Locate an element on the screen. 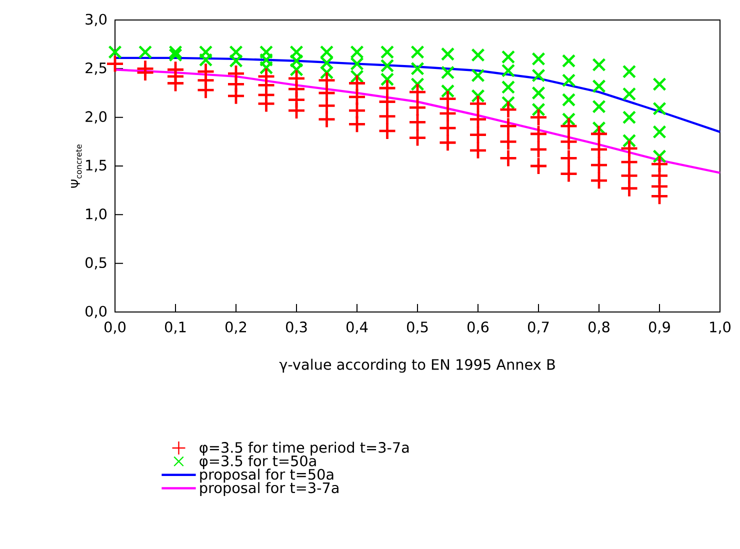 This screenshot has height=549, width=740. line-series is located at coordinates (418, 95).